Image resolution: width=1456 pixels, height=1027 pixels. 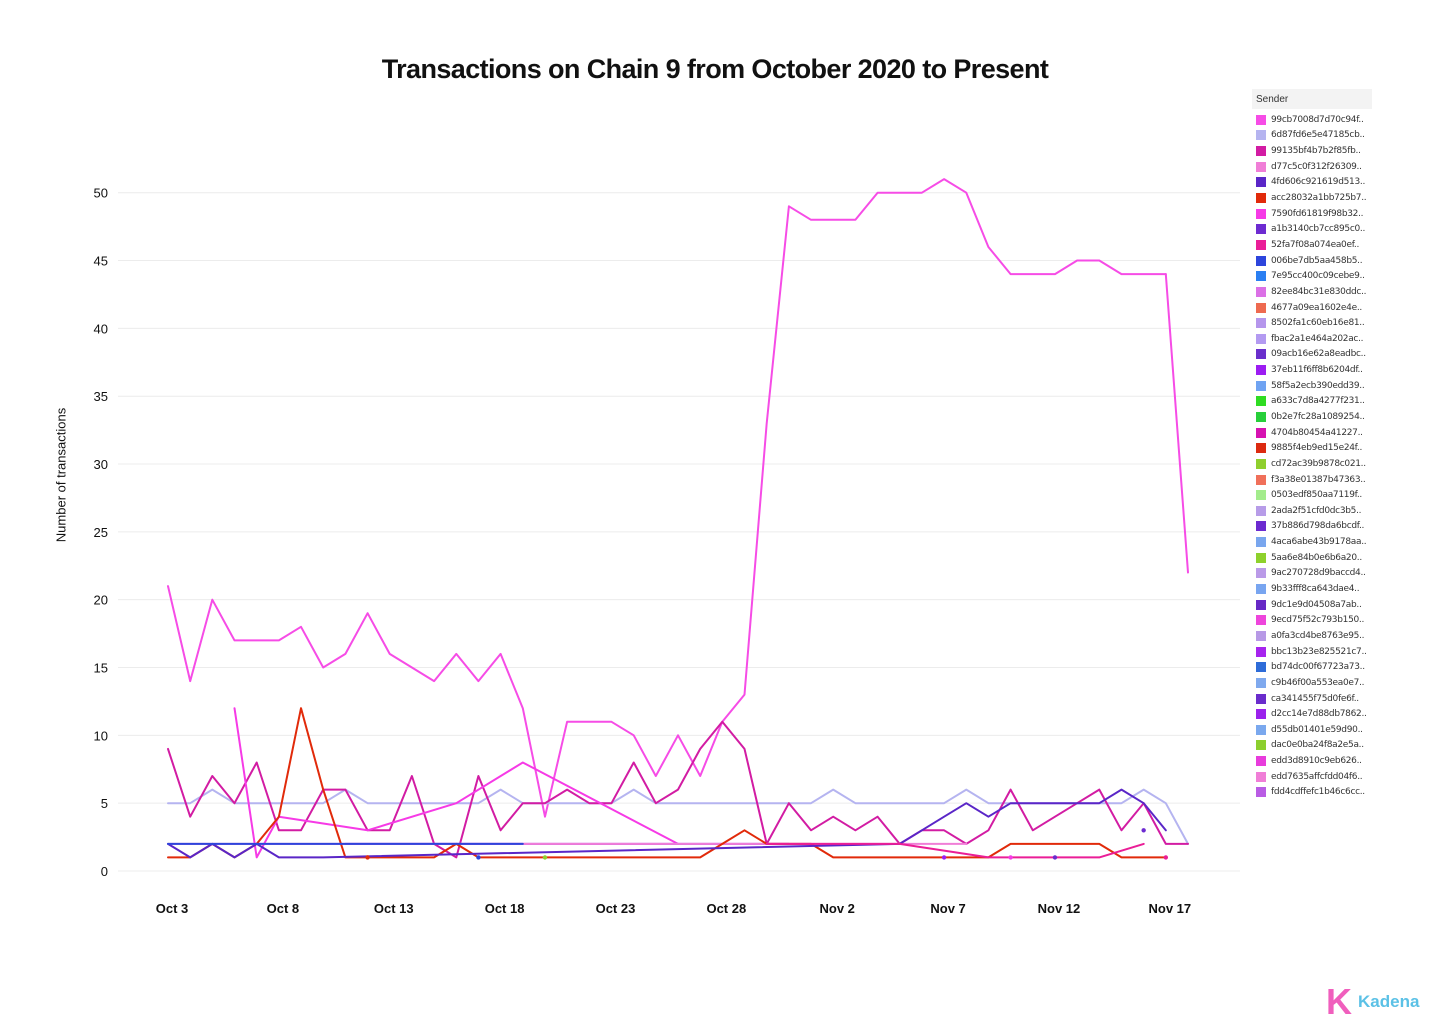 I want to click on legend-item: acc28032a1bb725b7.., so click(x=1312, y=198).